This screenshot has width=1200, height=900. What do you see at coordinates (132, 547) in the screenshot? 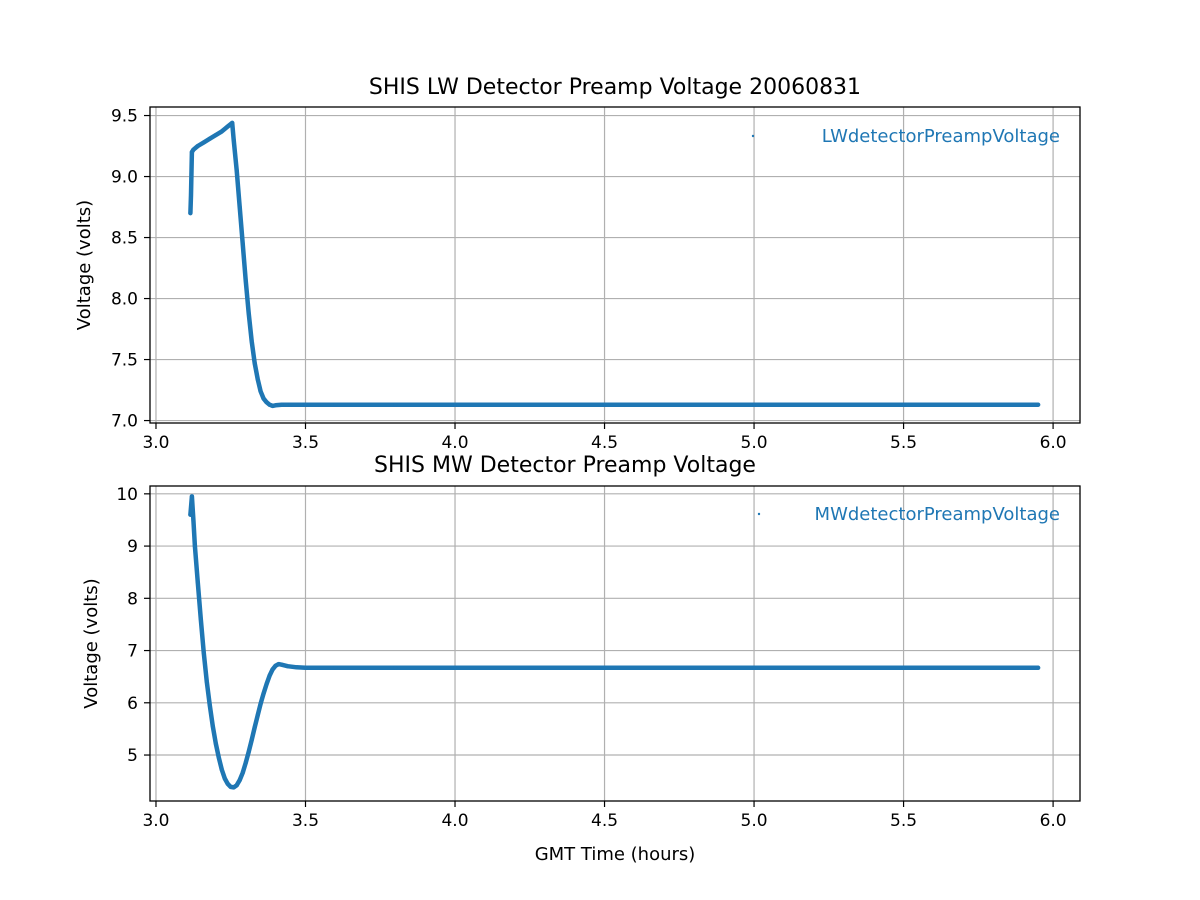
I see `y-tick-label: 9` at bounding box center [132, 547].